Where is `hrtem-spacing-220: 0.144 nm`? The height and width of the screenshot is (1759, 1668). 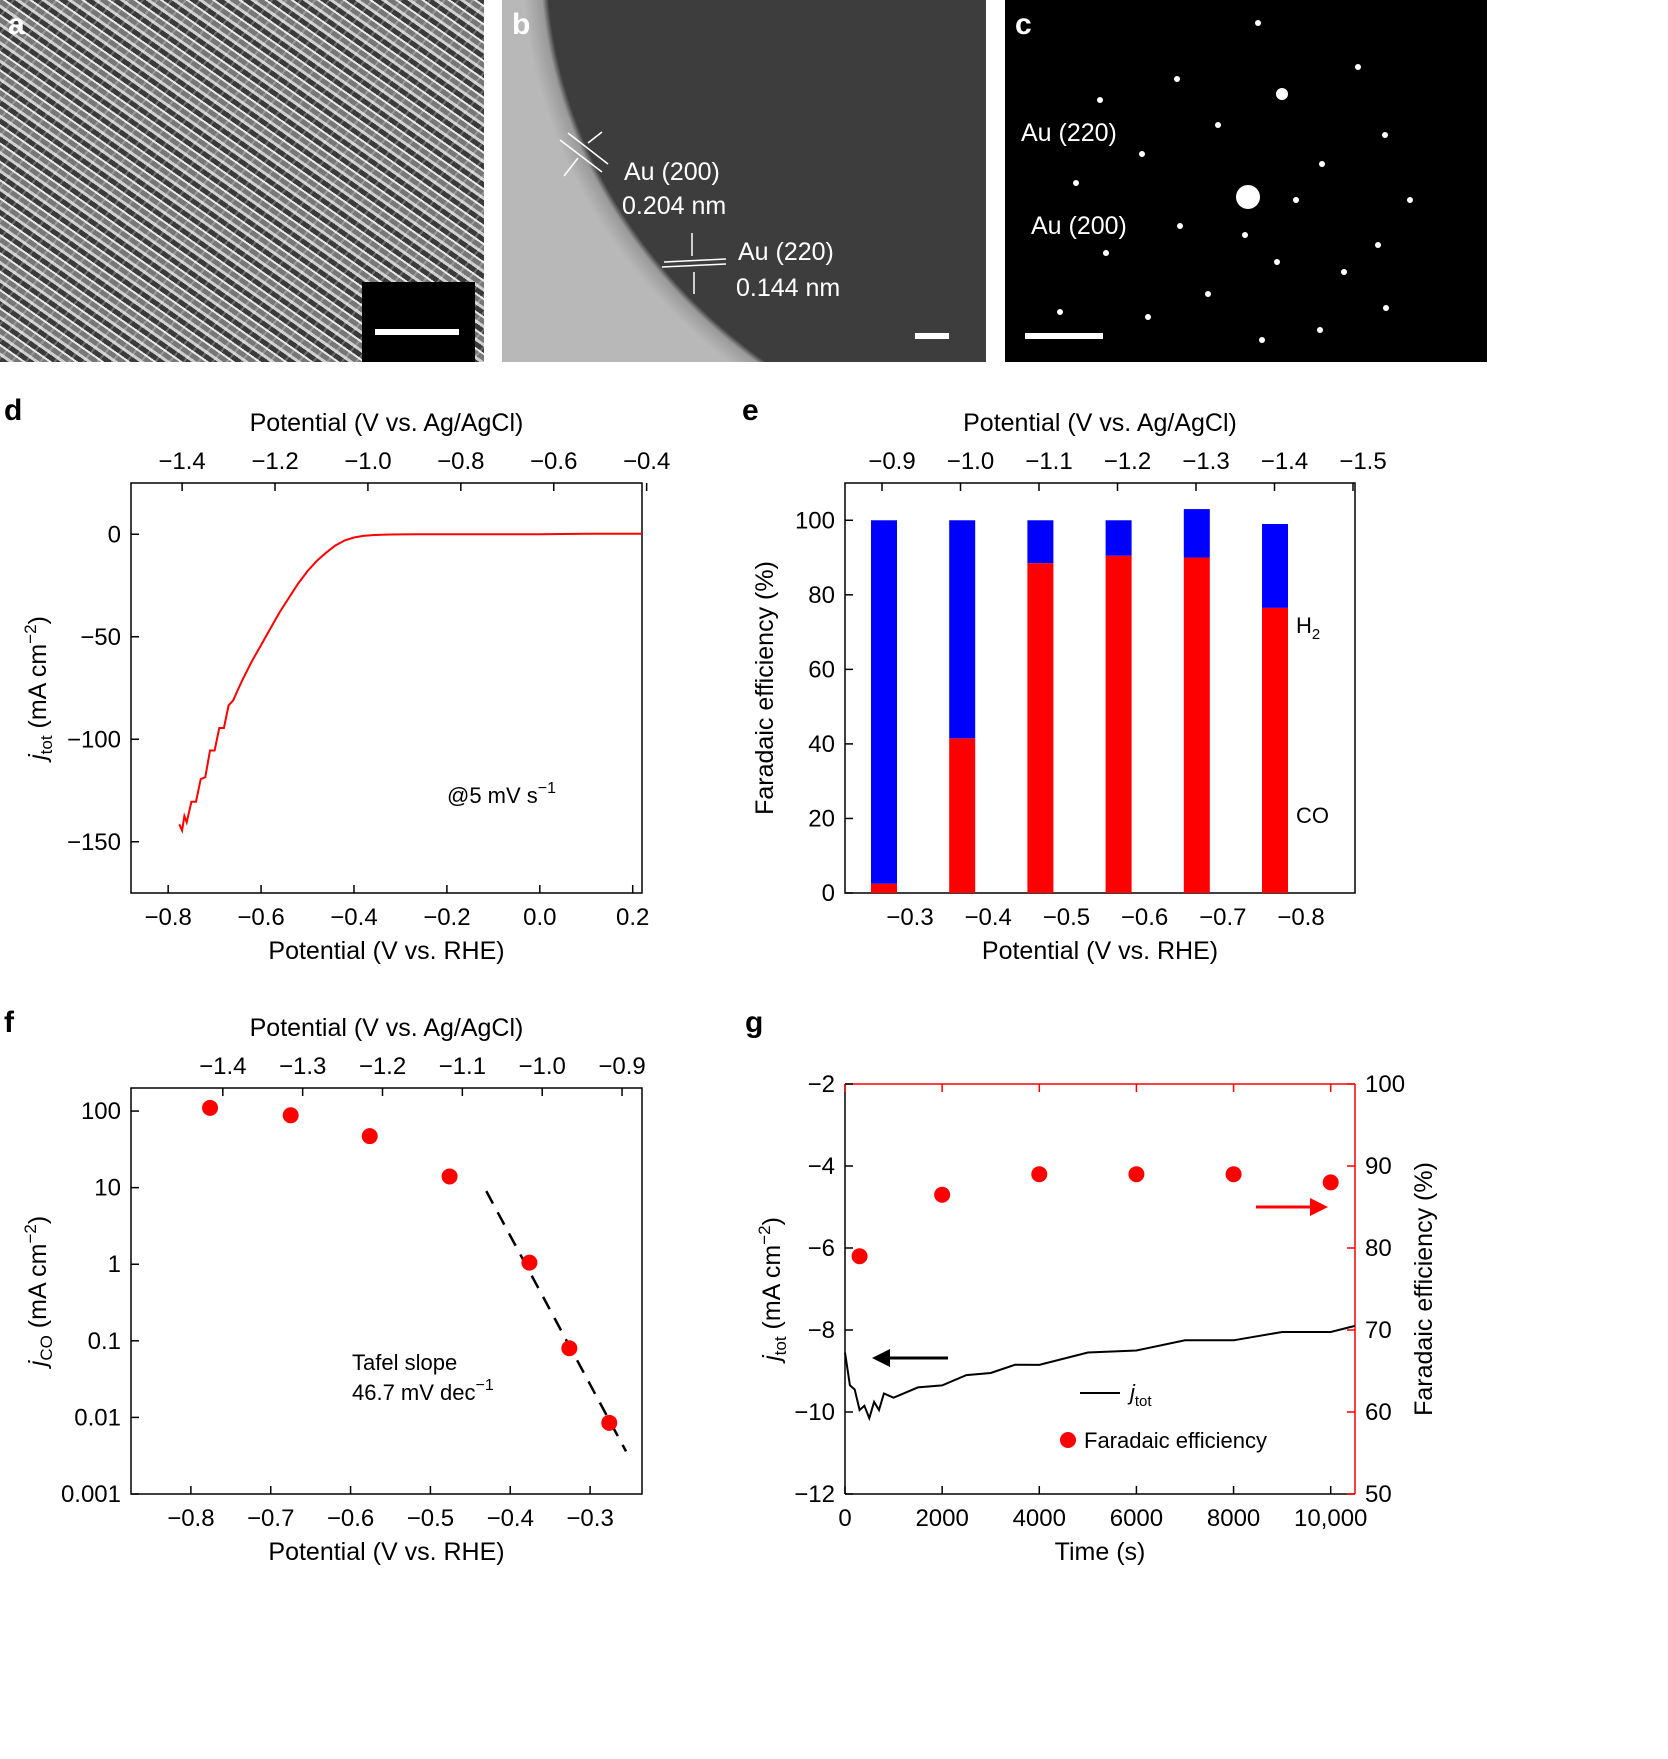
hrtem-spacing-220: 0.144 nm is located at coordinates (788, 288).